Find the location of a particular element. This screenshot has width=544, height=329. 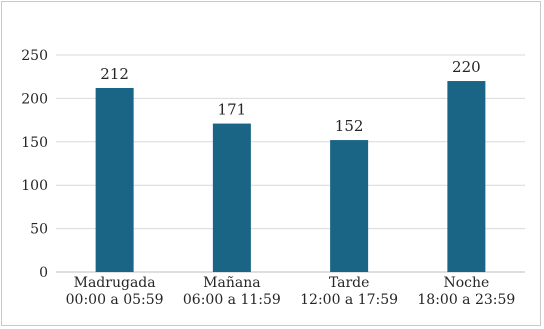

y-axis-tick-labels: 0 50 100 150 200 250 is located at coordinates (34, 164).